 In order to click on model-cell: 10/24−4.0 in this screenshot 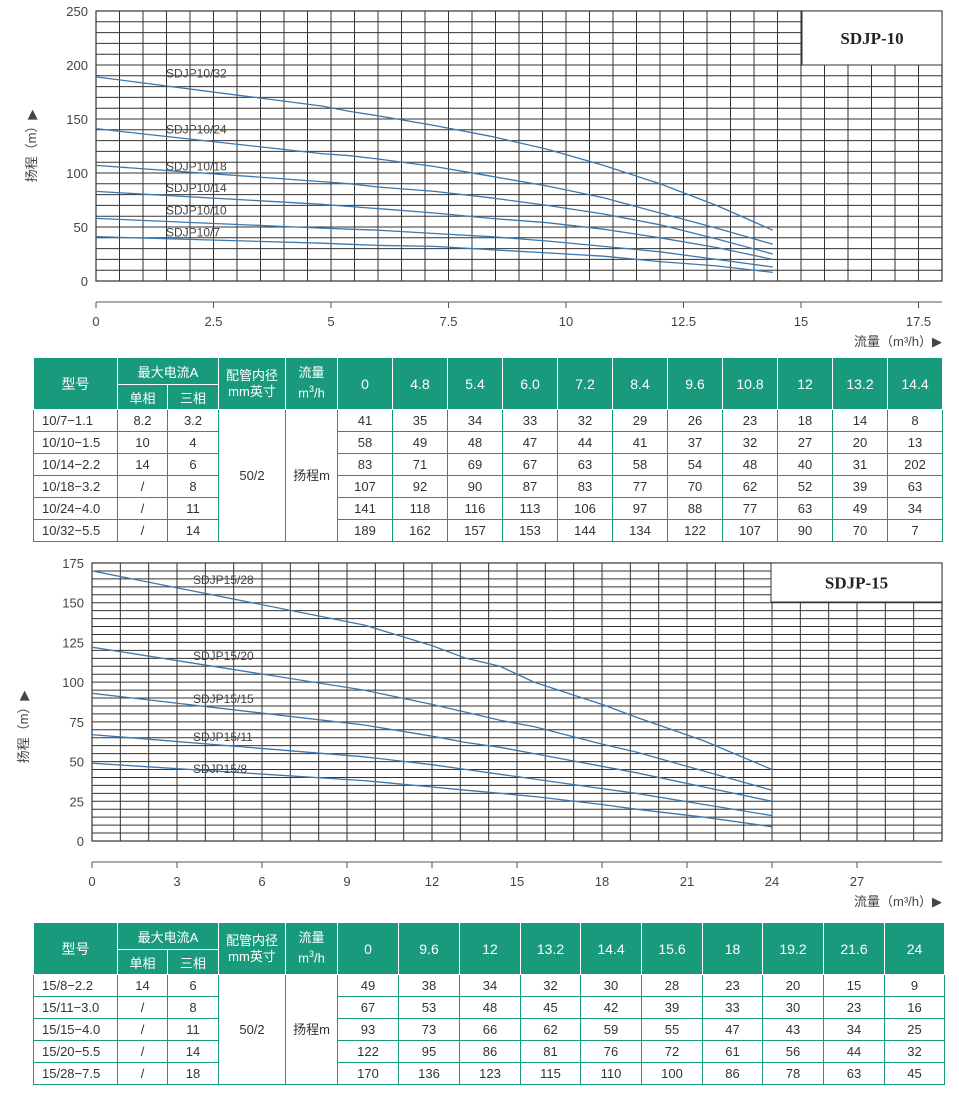, I will do `click(75, 508)`.